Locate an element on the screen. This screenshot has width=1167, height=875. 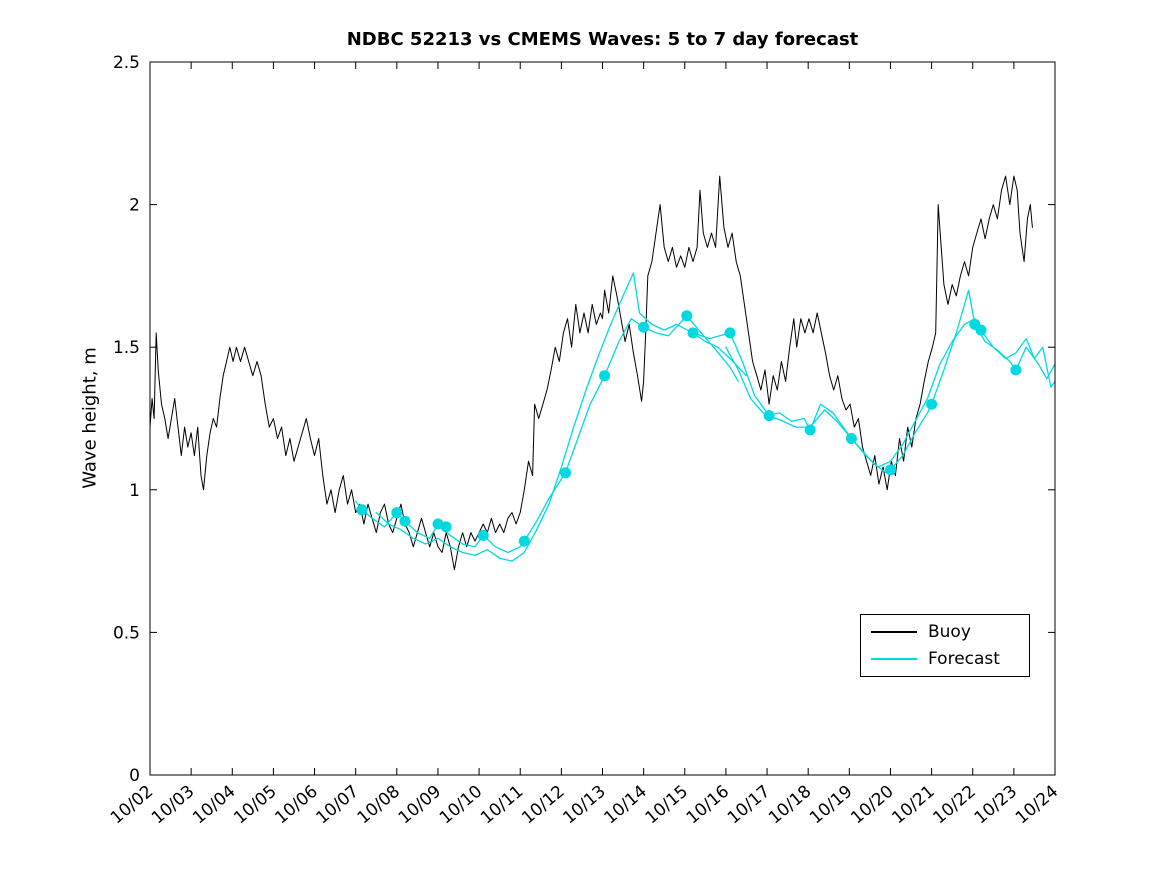
y-tick-label: 2.5 is located at coordinates (126, 63).